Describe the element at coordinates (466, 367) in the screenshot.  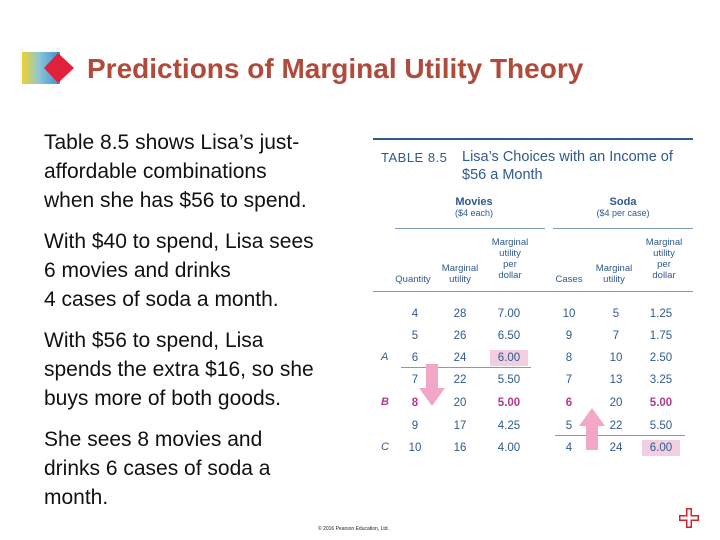
I see `row-a-underline` at that location.